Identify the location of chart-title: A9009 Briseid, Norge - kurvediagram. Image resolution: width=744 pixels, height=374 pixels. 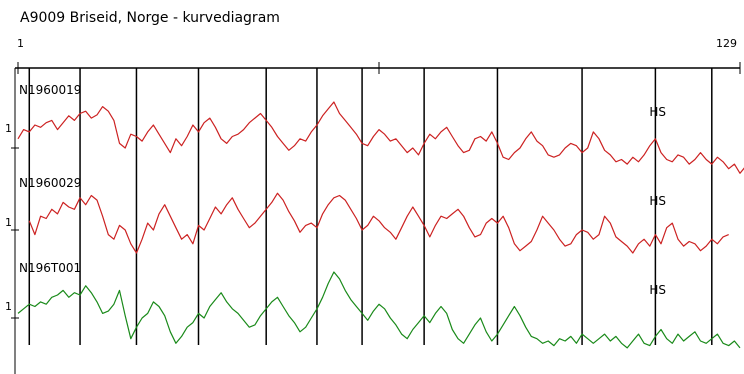
(150, 18).